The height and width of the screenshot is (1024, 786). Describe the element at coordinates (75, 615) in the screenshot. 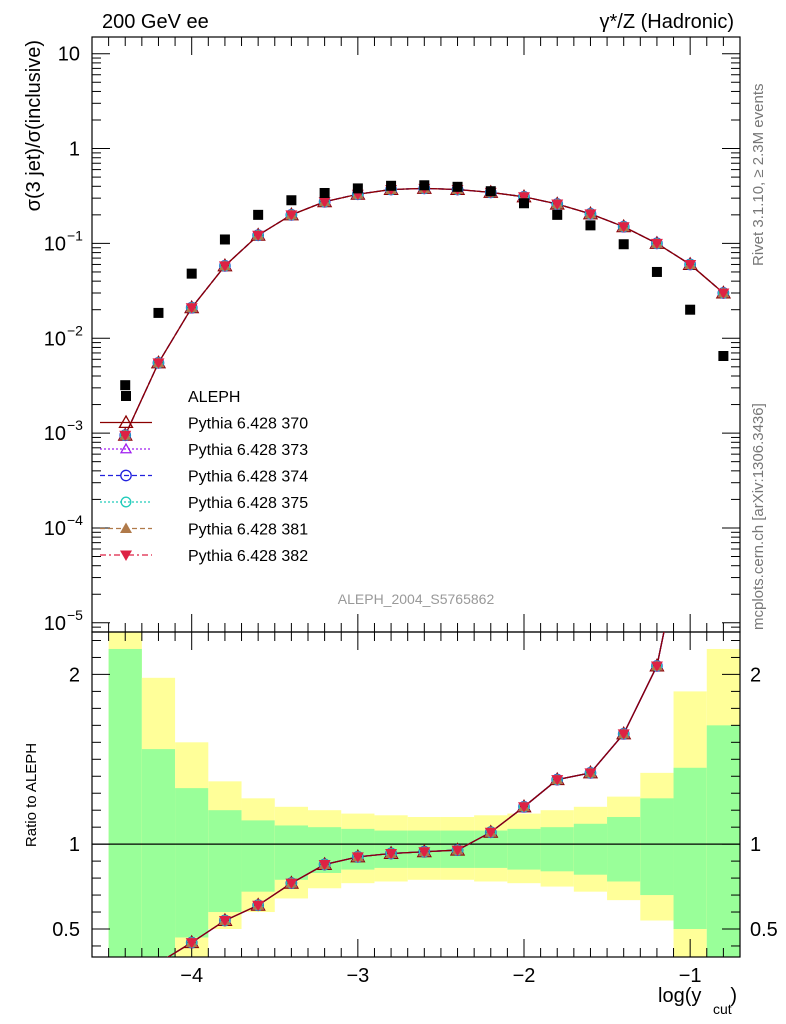

I see `y-tick-label-exponent: −5` at that location.